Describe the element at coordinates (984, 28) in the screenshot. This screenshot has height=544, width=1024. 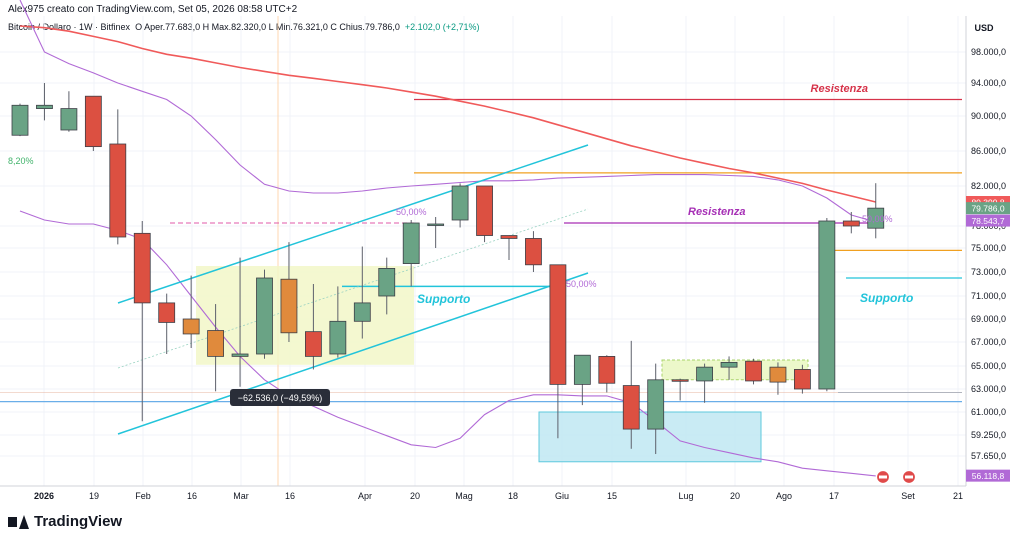
I see `currency-label: USD` at that location.